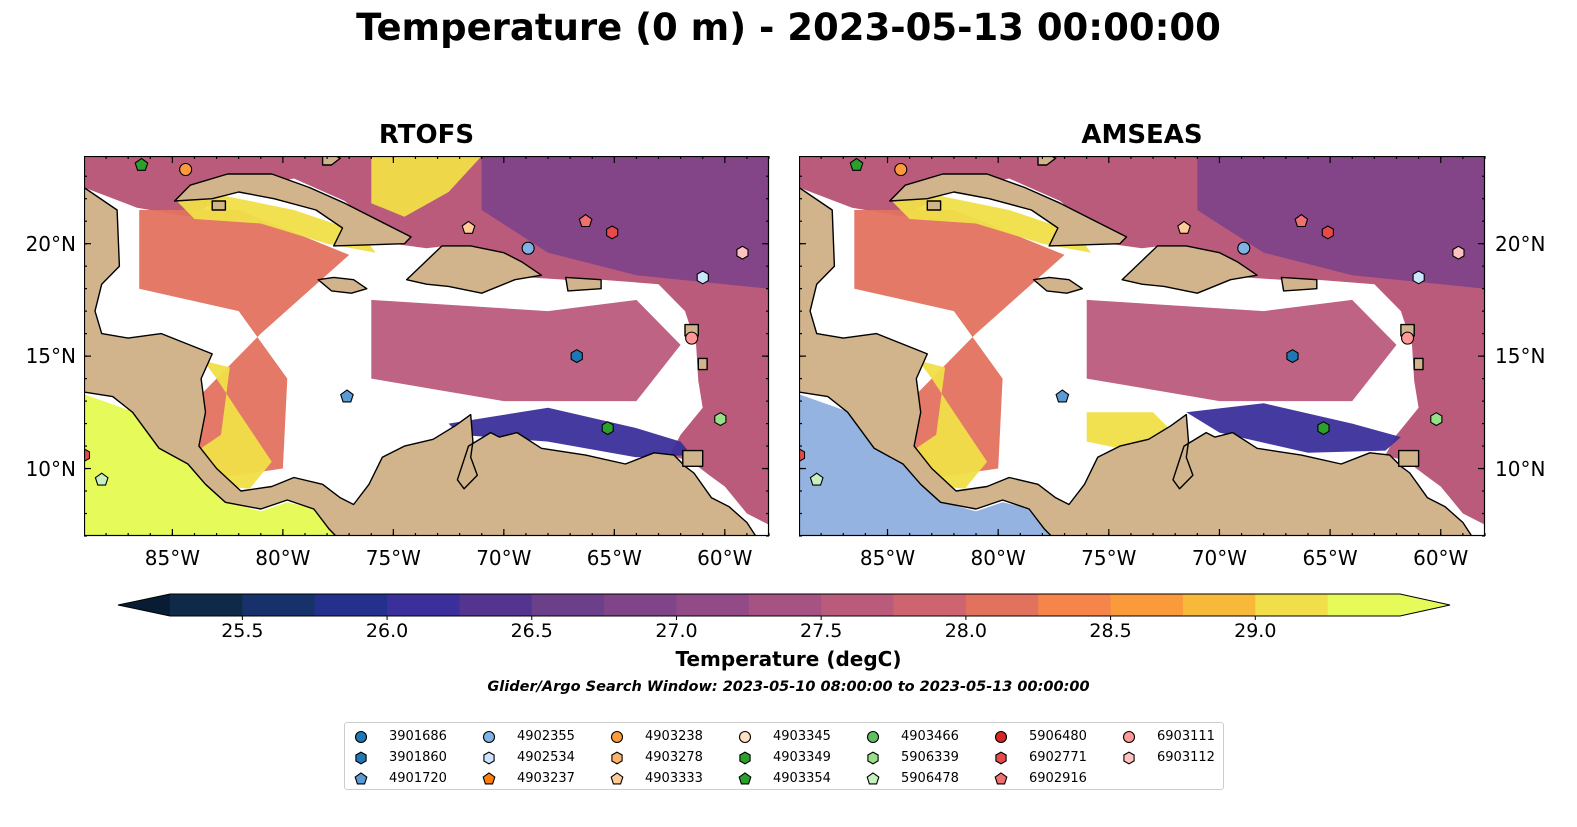 Image resolution: width=1577 pixels, height=827 pixels. Describe the element at coordinates (418, 757) in the screenshot. I see `legend-label: 3901860` at that location.